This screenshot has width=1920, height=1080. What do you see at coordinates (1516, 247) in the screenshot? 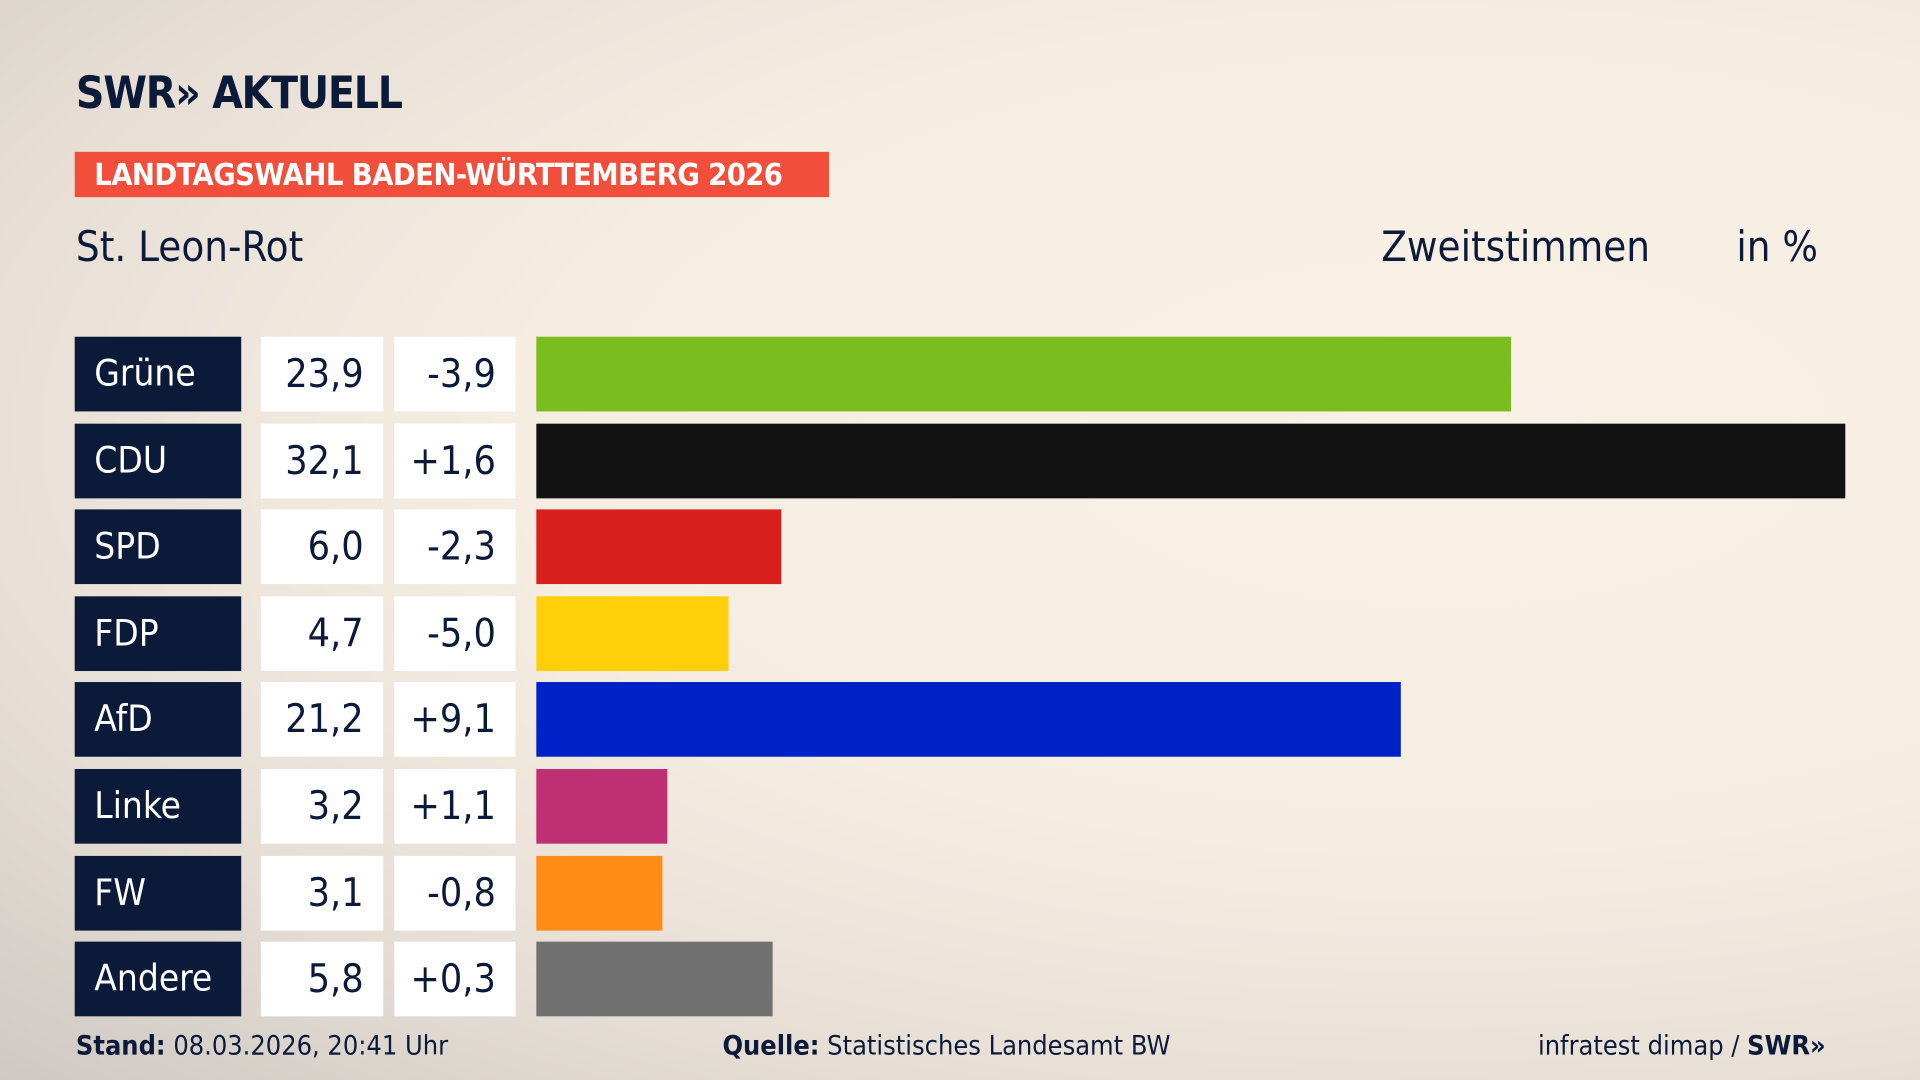
I see `vote-type: Zweitstimmen` at bounding box center [1516, 247].